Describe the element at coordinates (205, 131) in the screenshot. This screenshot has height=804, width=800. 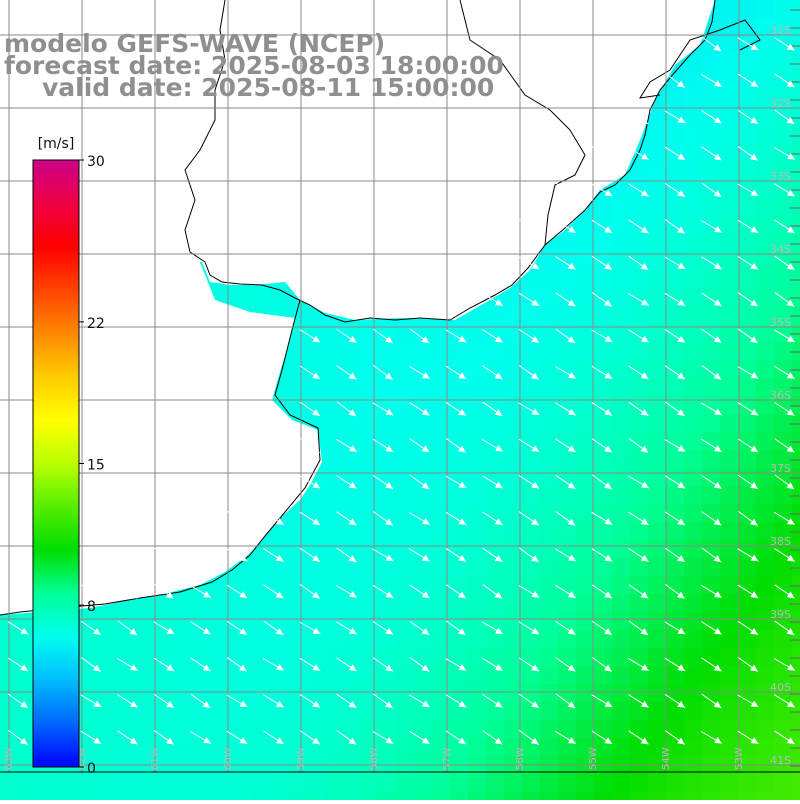
I see `coastline-segment` at that location.